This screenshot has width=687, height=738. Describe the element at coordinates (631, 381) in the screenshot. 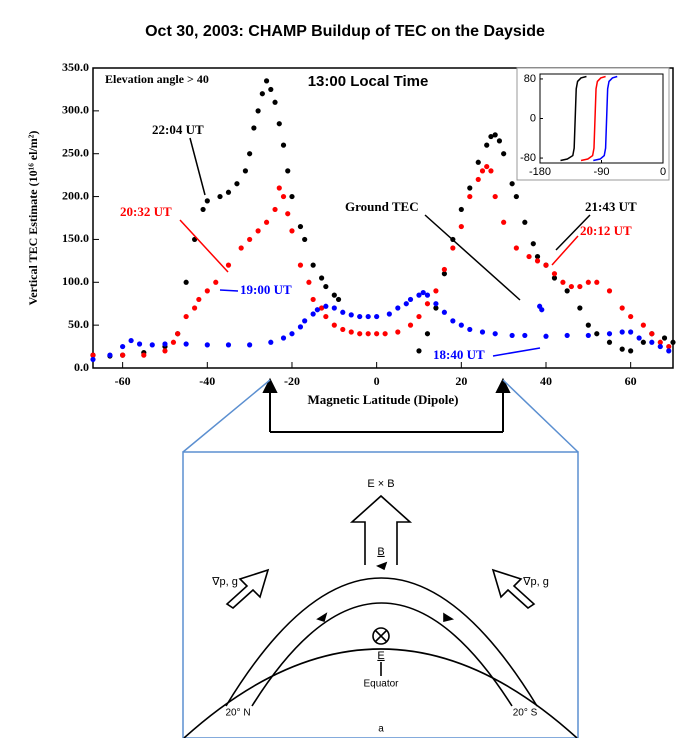

I see `x-tick-label: 60` at that location.